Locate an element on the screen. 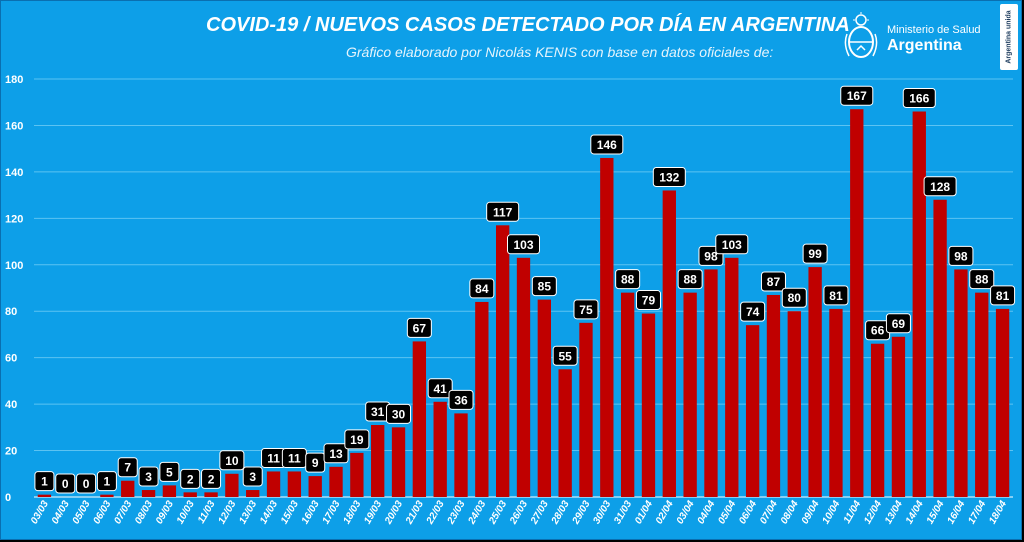  x-tick-label: 21/03 is located at coordinates (414, 513).